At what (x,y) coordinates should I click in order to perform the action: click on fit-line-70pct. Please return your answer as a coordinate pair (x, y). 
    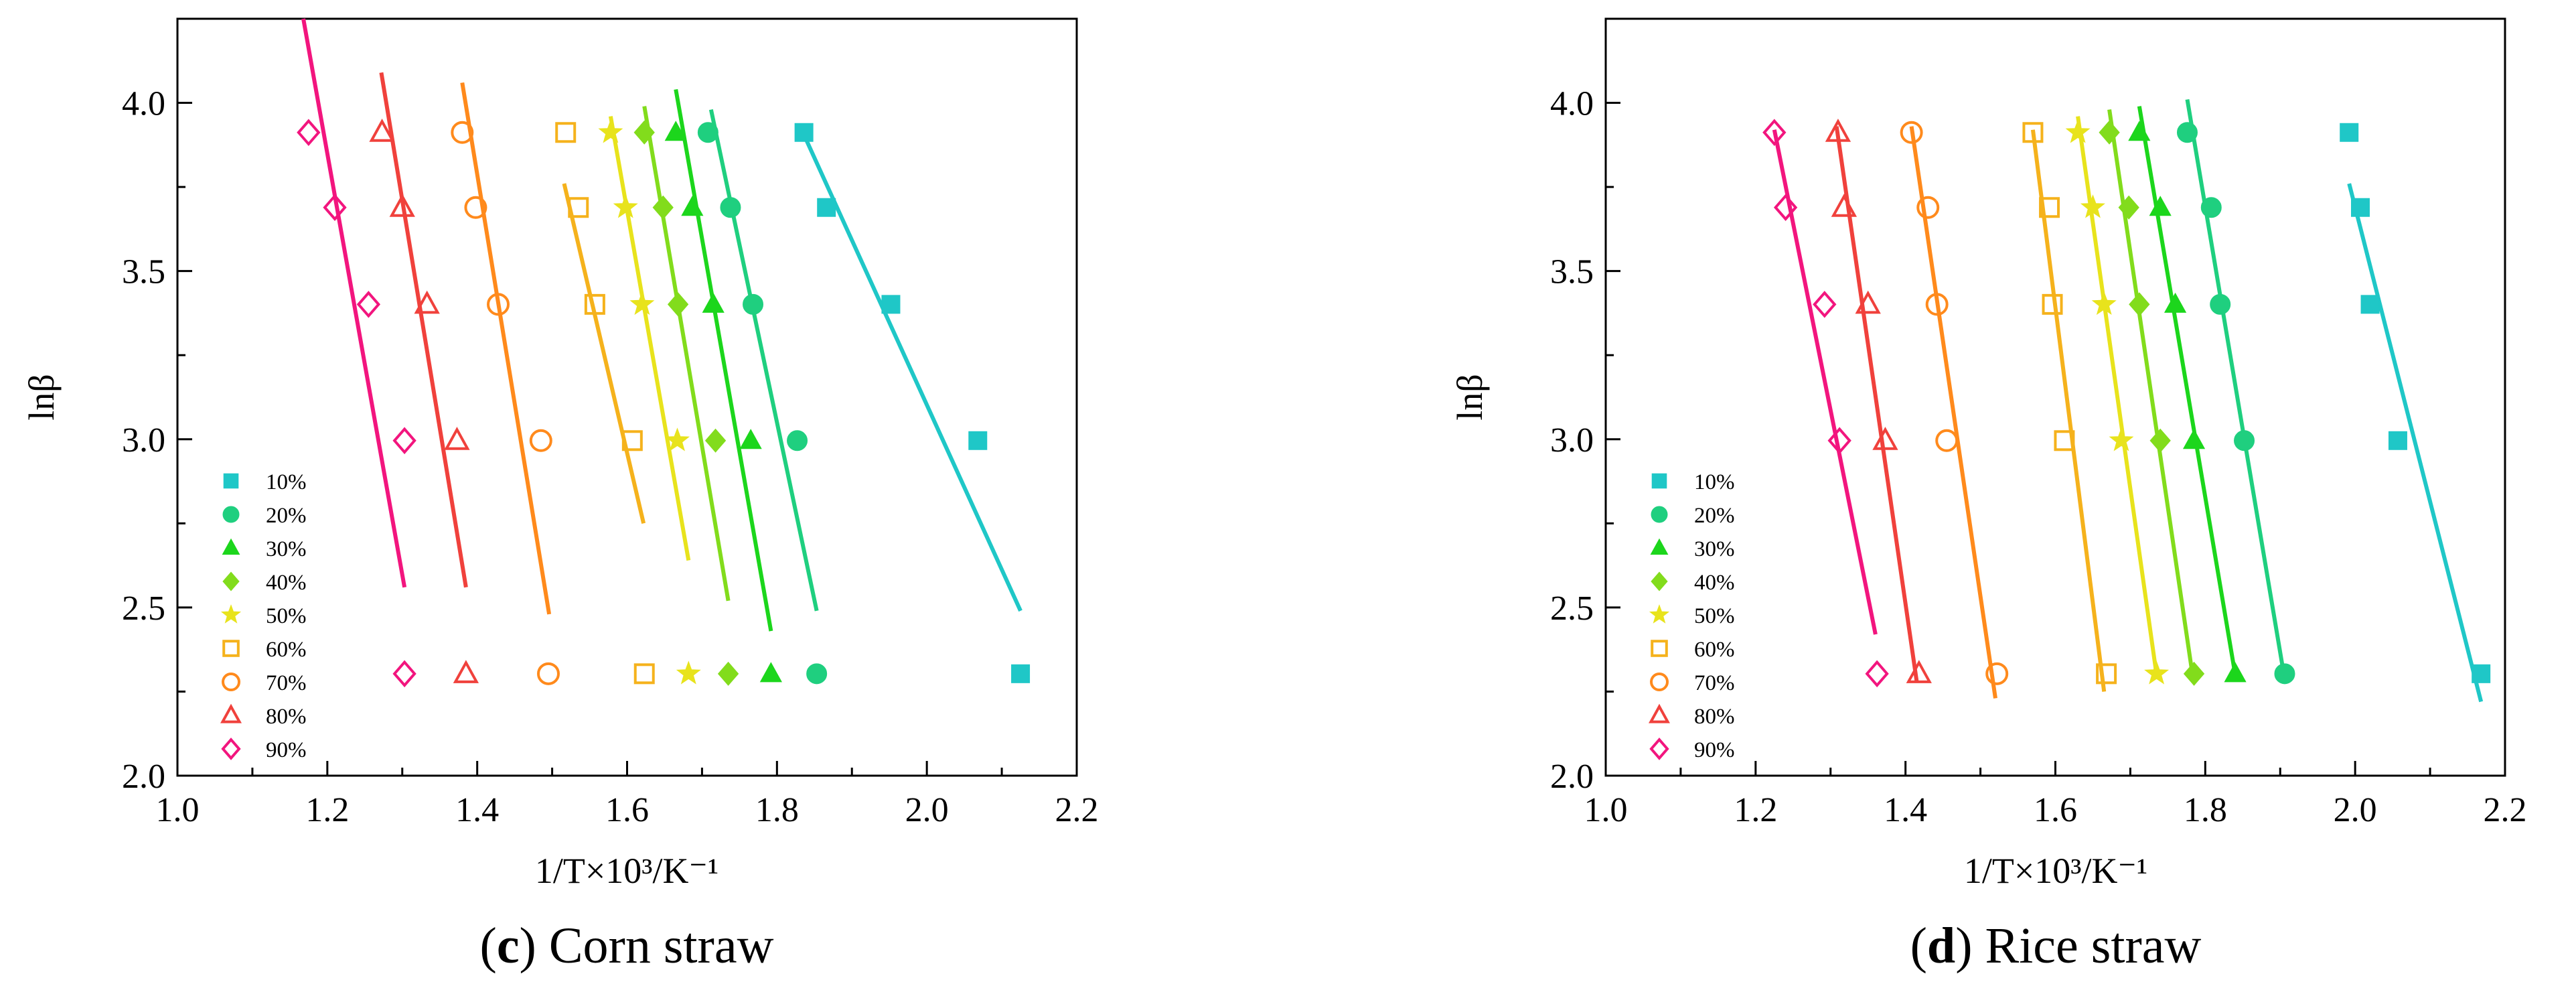
    Looking at the image, I should click on (1953, 412).